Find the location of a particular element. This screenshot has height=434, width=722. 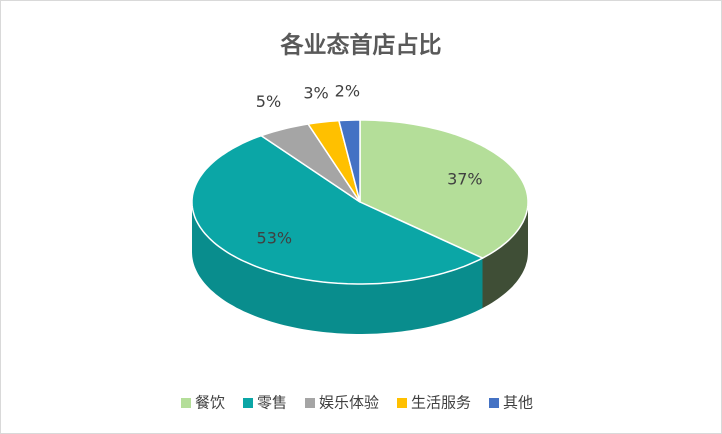

legend-label: 娱乐体验 is located at coordinates (349, 403).